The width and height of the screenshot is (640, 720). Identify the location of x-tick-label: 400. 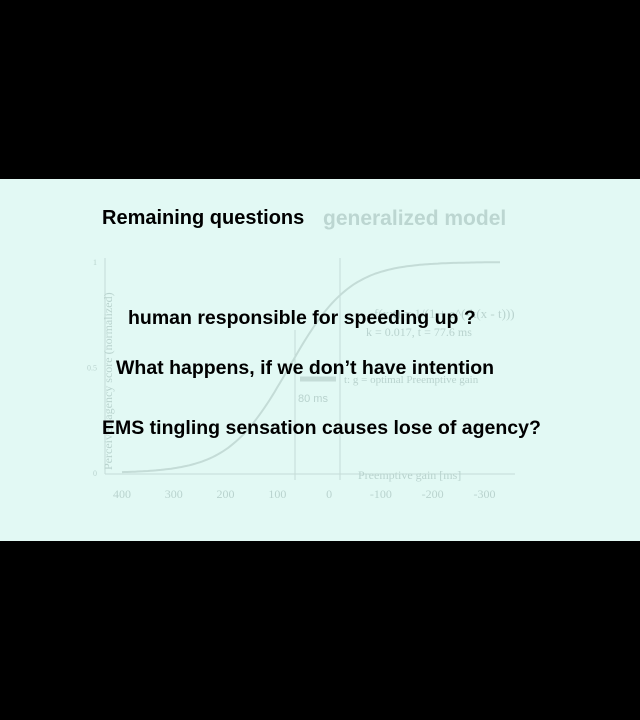
(122, 494).